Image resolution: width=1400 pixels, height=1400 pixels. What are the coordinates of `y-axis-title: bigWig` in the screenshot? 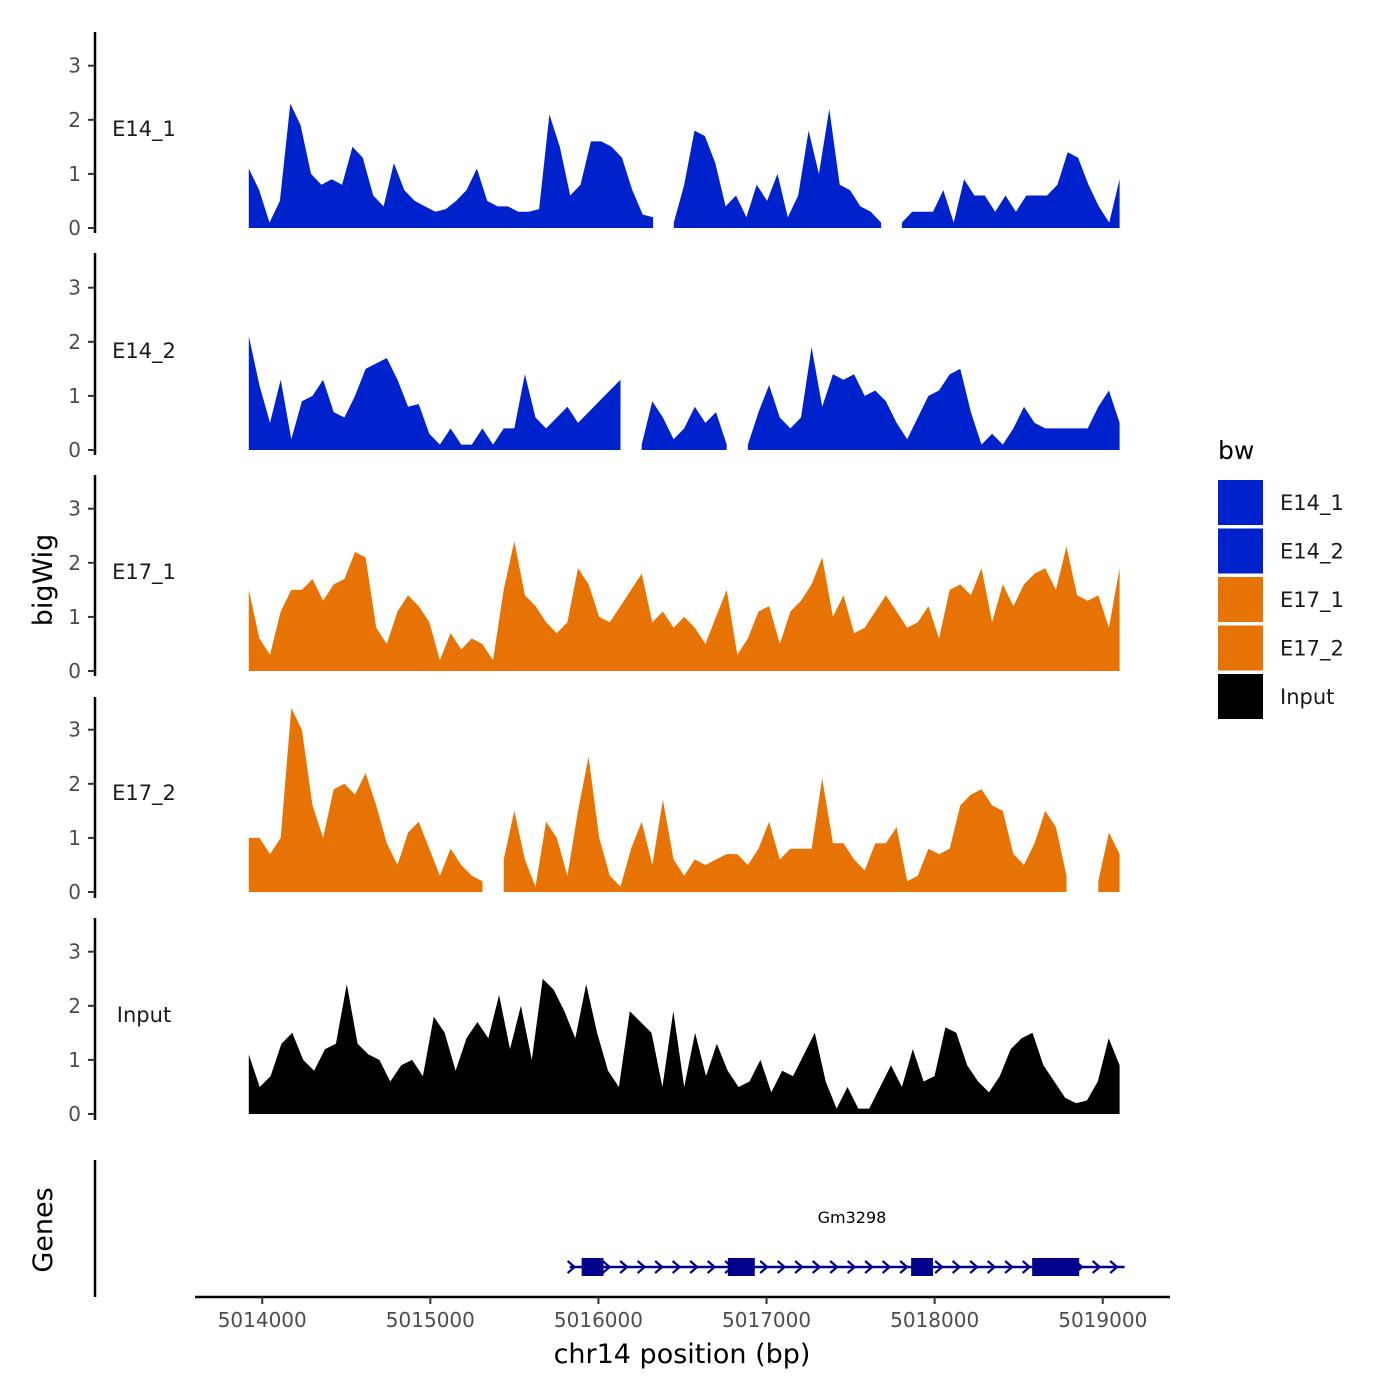 It's located at (43, 580).